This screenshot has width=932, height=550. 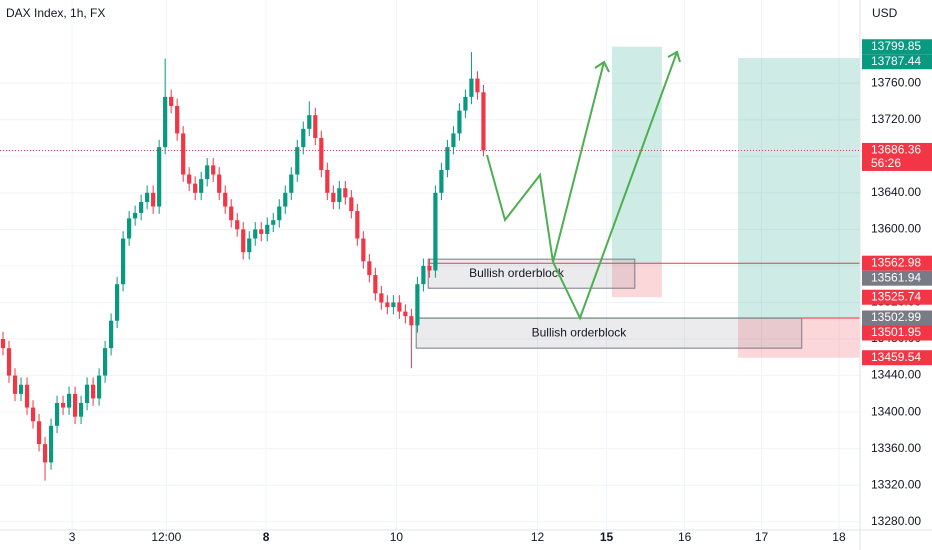 What do you see at coordinates (896, 411) in the screenshot?
I see `y-tick-label: 13400.00` at bounding box center [896, 411].